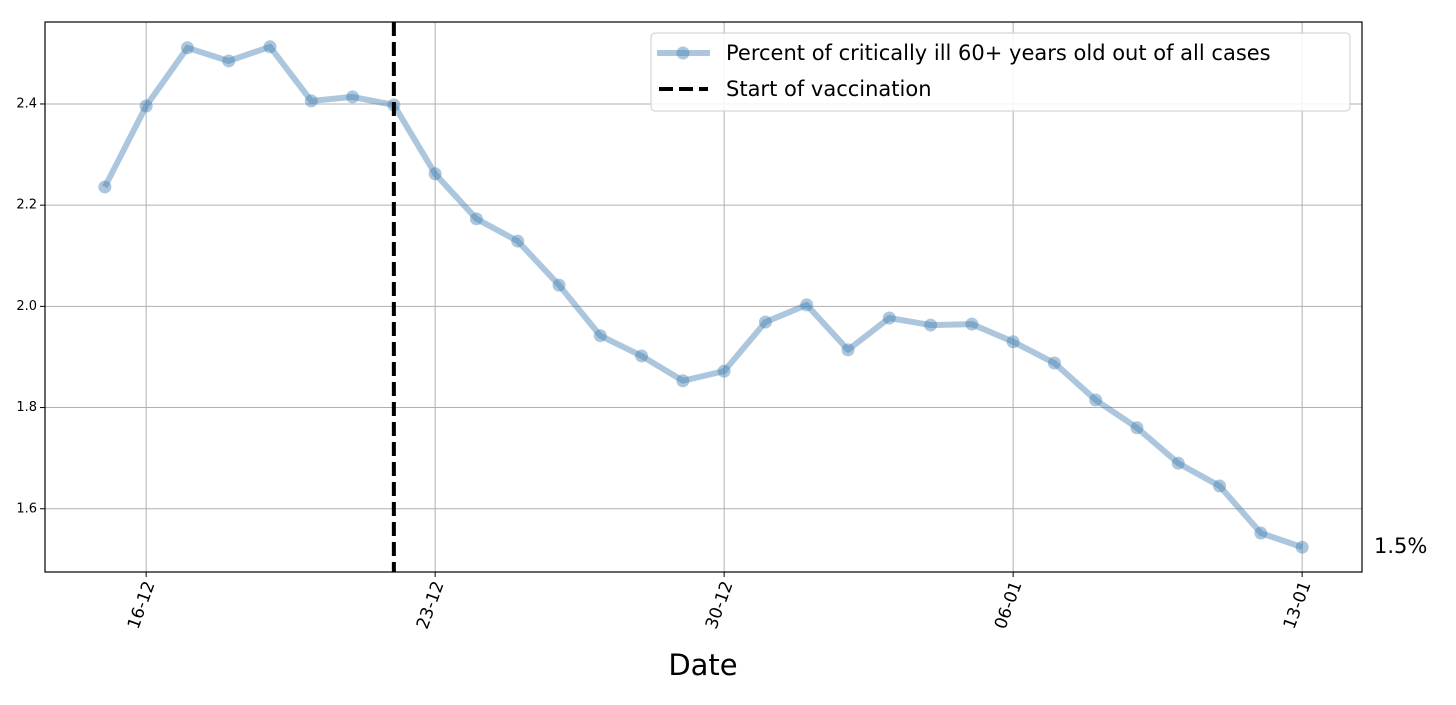  Describe the element at coordinates (26, 205) in the screenshot. I see `y-tick-label: 2.2` at that location.